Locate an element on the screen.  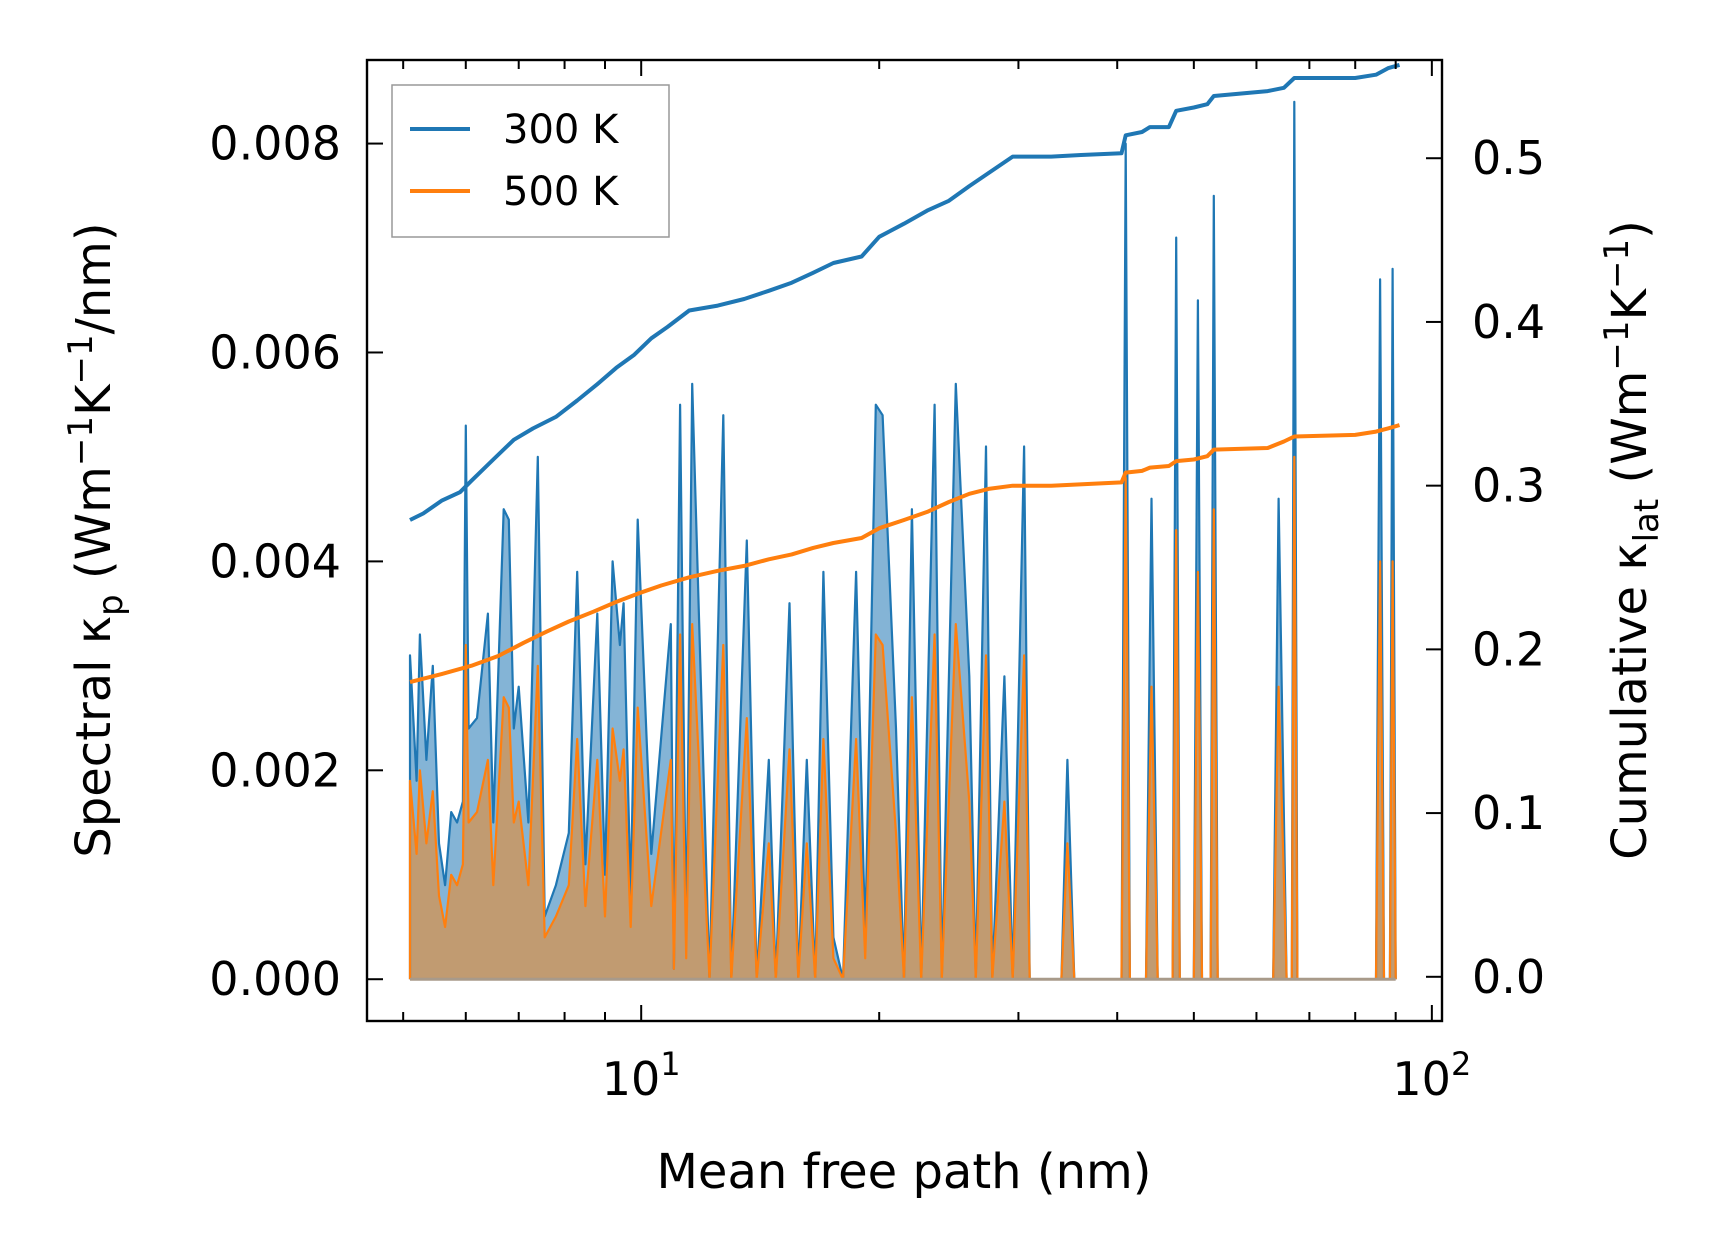
legend-label-500k: 500 K is located at coordinates (561, 192).